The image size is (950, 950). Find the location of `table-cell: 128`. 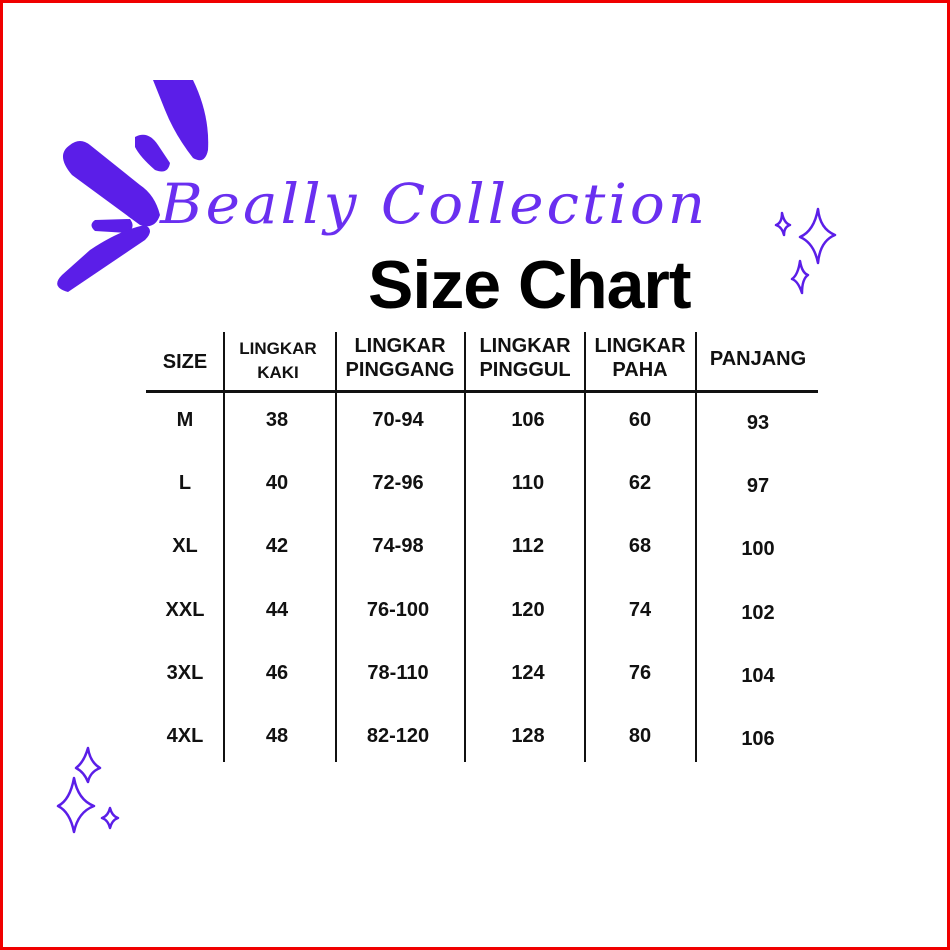

table-cell: 128 is located at coordinates (528, 736).